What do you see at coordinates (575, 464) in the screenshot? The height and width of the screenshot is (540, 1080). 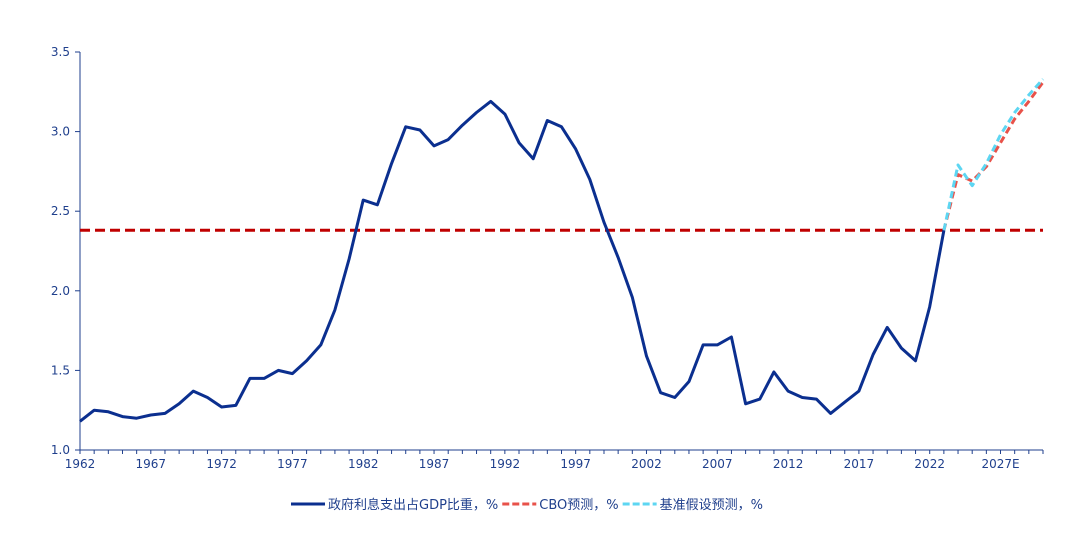 I see `x-tick-label: 1997` at bounding box center [575, 464].